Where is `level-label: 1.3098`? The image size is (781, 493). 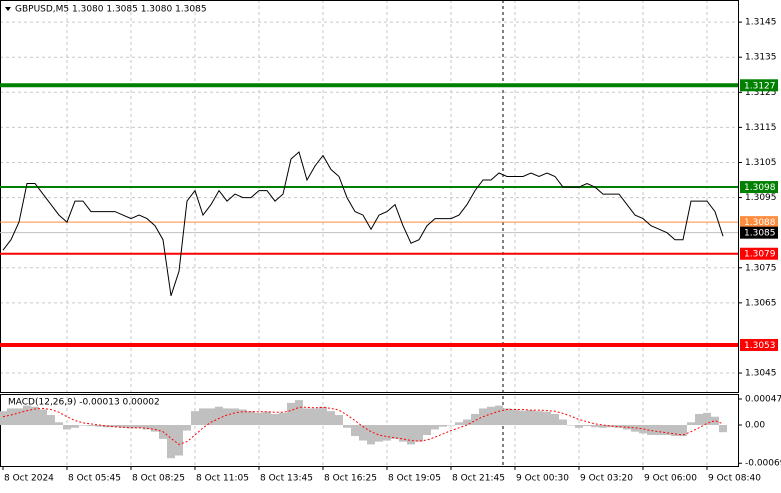 level-label: 1.3098 is located at coordinates (760, 188).